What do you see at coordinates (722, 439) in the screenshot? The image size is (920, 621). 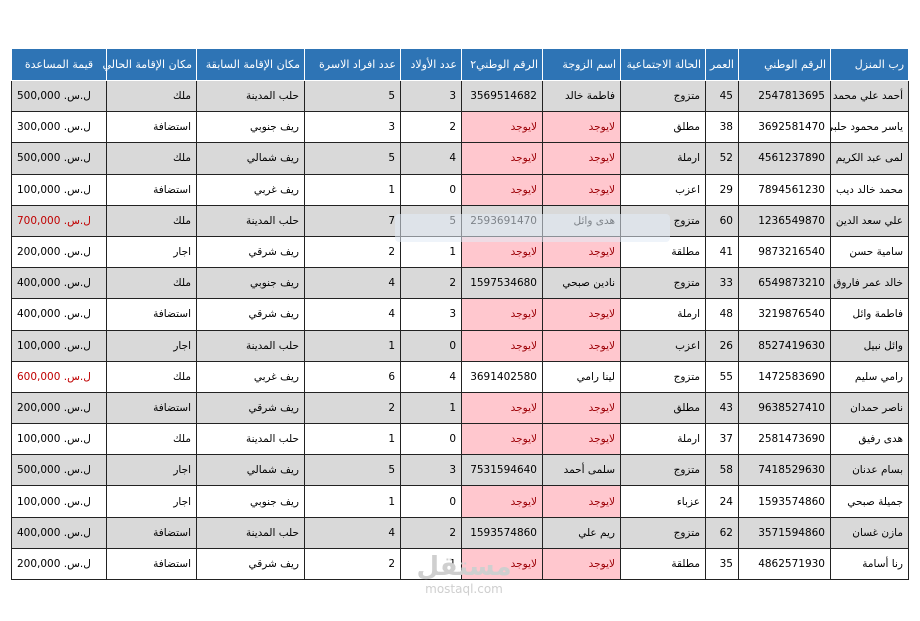 I see `cell-age: 37` at bounding box center [722, 439].